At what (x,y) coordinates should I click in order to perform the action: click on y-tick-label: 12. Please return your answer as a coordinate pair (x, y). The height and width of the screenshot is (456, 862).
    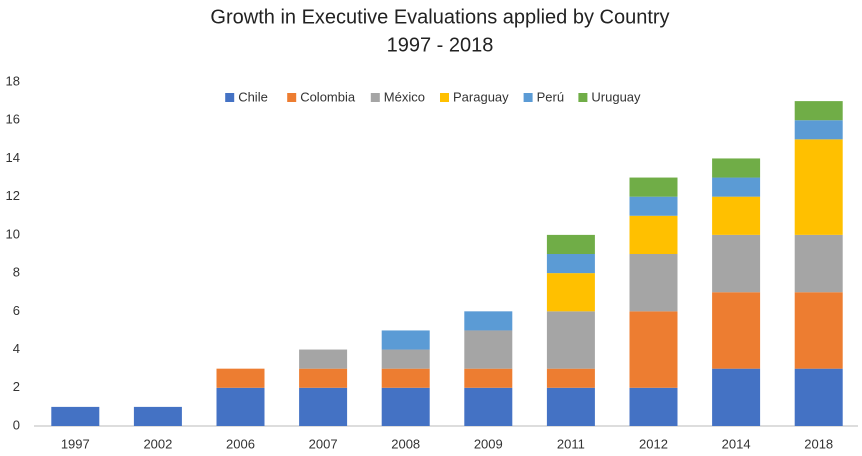
    Looking at the image, I should click on (13, 195).